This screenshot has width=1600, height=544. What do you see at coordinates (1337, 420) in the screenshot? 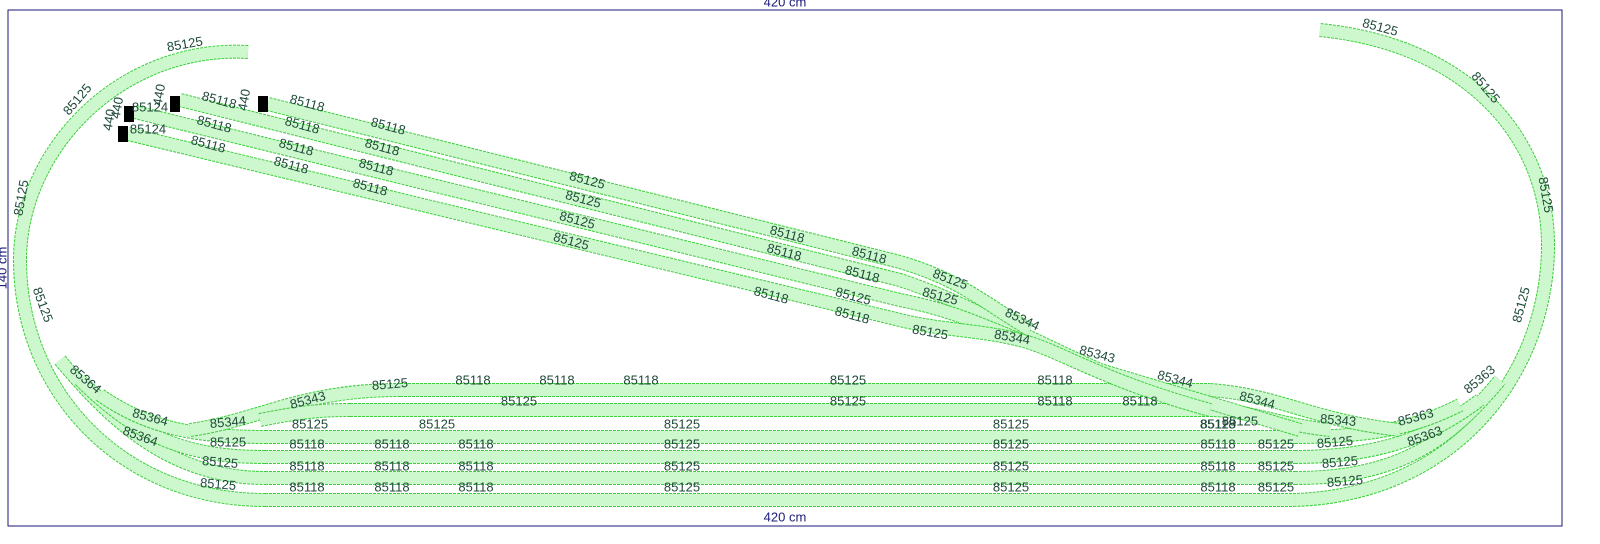
I see `track-label: 85343` at bounding box center [1337, 420].